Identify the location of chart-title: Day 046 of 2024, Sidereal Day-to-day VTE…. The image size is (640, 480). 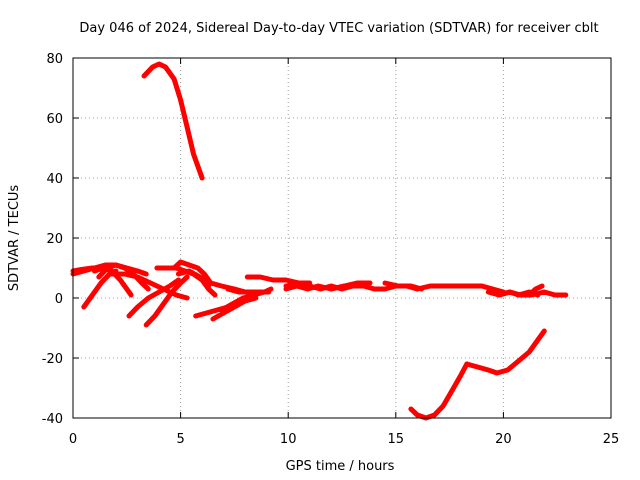
(338, 28).